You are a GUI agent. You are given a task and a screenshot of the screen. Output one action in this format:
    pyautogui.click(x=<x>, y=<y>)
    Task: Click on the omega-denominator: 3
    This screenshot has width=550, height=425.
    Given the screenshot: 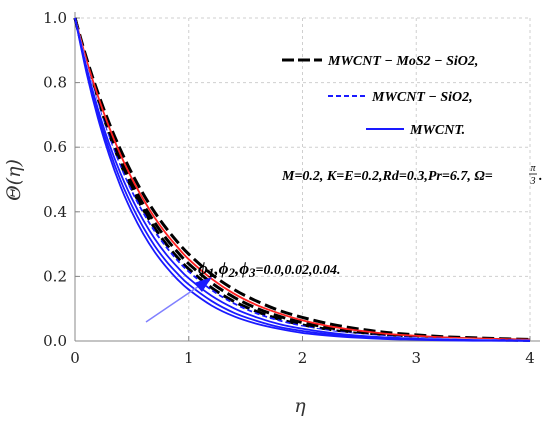 What is the action you would take?
    pyautogui.click(x=533, y=181)
    